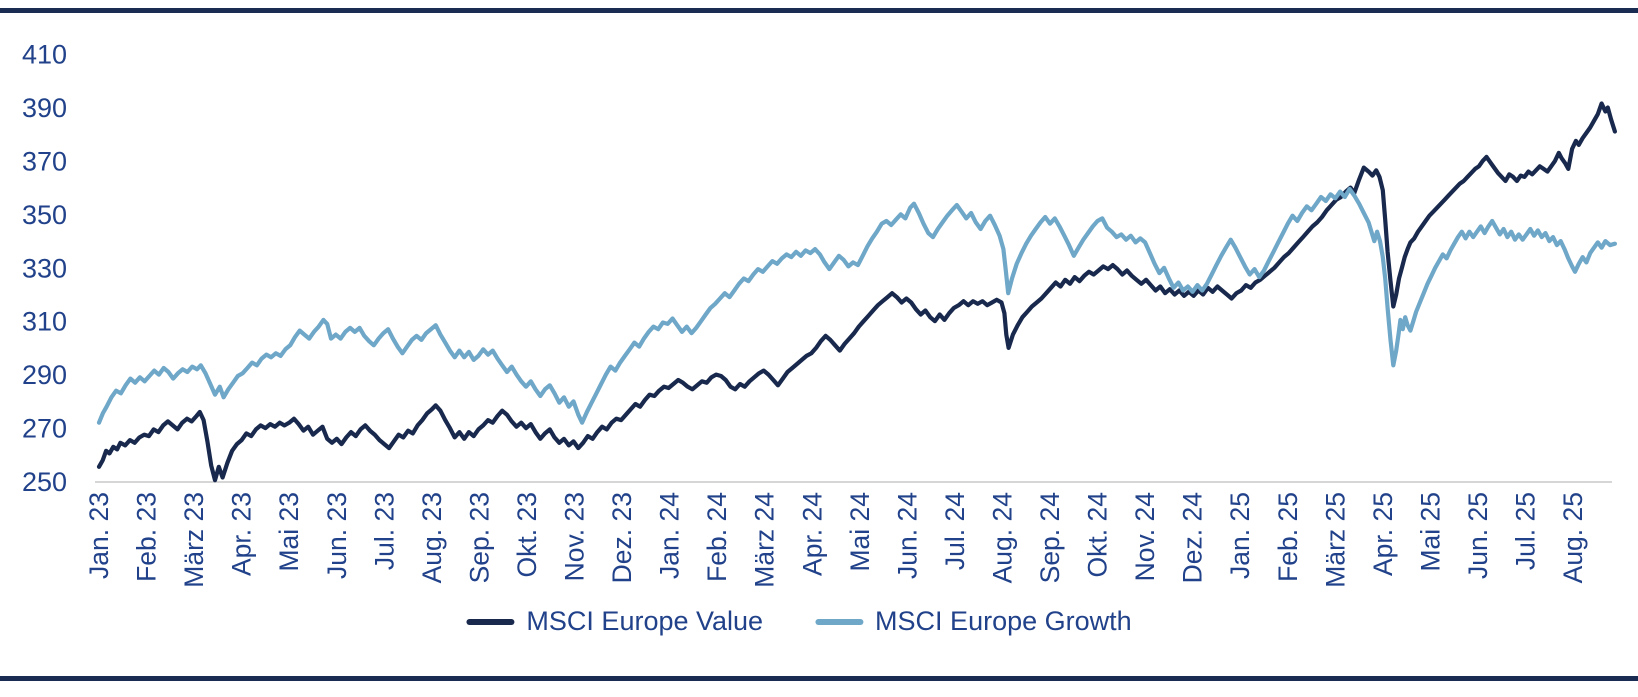 The height and width of the screenshot is (697, 1638). Describe the element at coordinates (289, 532) in the screenshot. I see `x-tick-label: Mai 23` at that location.